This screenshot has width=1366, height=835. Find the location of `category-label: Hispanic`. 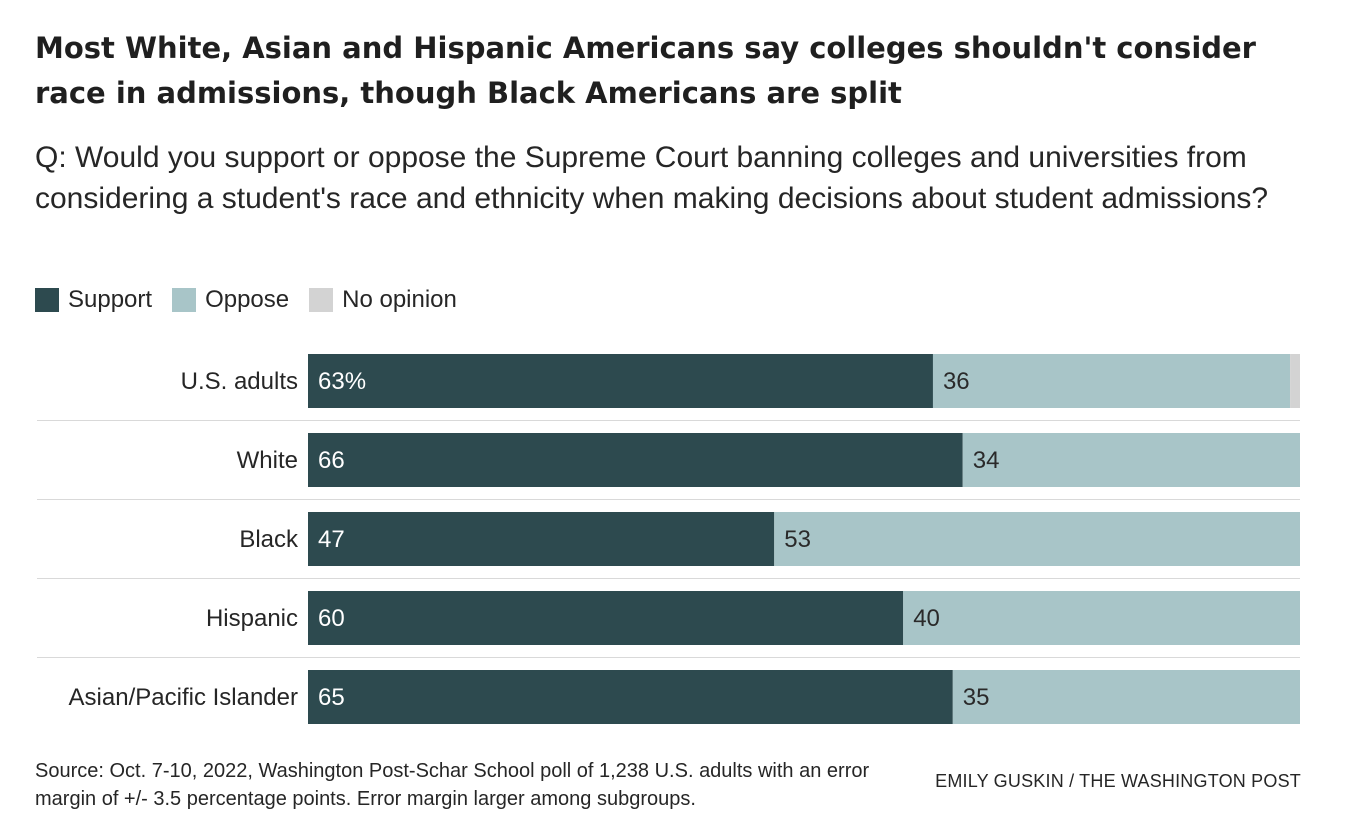

category-label: Hispanic is located at coordinates (252, 618).